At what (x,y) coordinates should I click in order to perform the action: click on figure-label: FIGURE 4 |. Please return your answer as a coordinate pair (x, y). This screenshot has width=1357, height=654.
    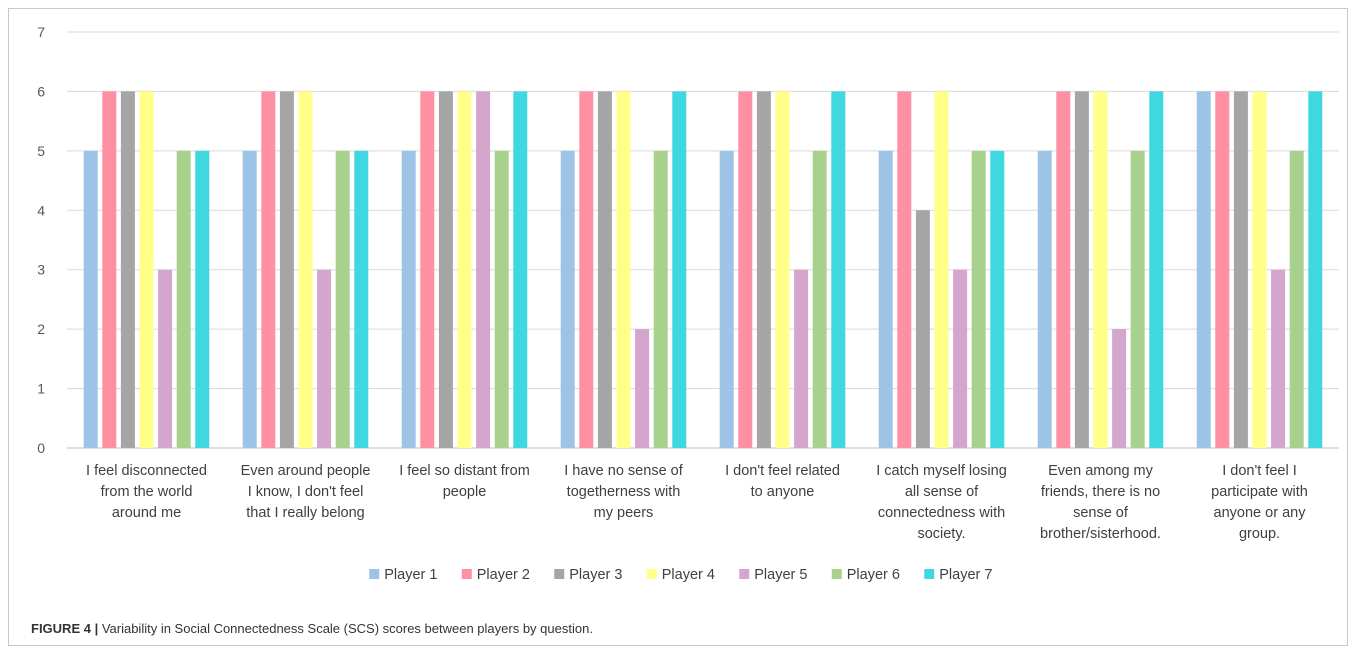
    Looking at the image, I should click on (65, 628).